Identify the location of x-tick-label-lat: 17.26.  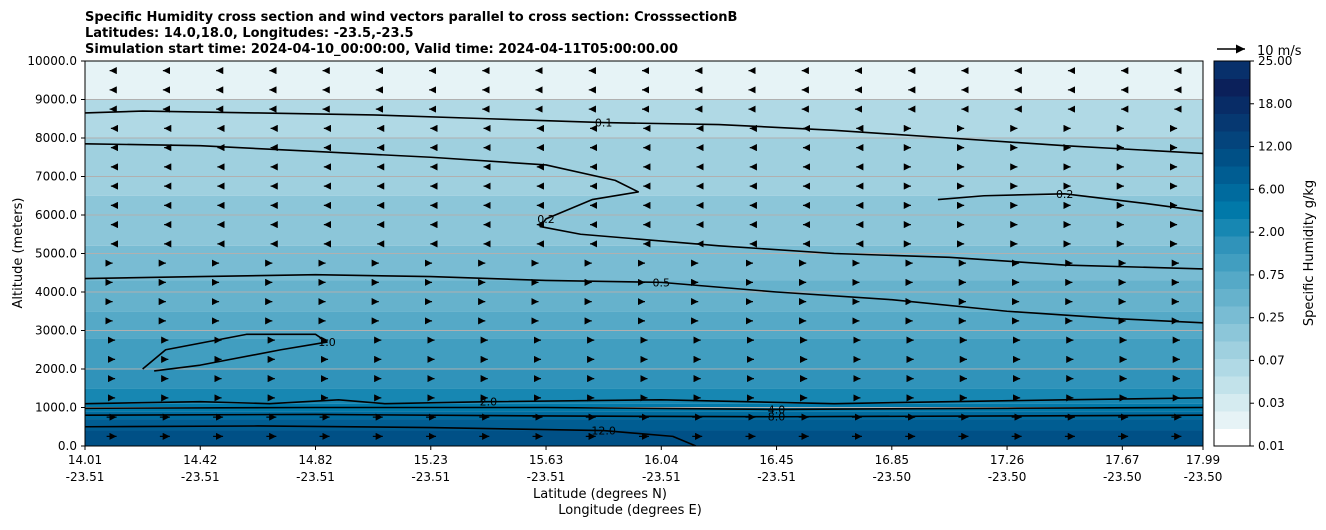
(1007, 460).